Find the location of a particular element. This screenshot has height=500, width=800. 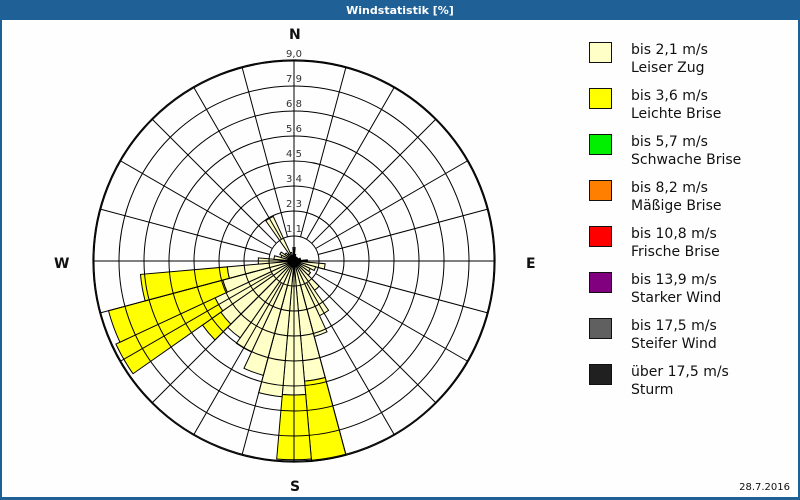

legend-range: über 17,5 m/s is located at coordinates (680, 372).